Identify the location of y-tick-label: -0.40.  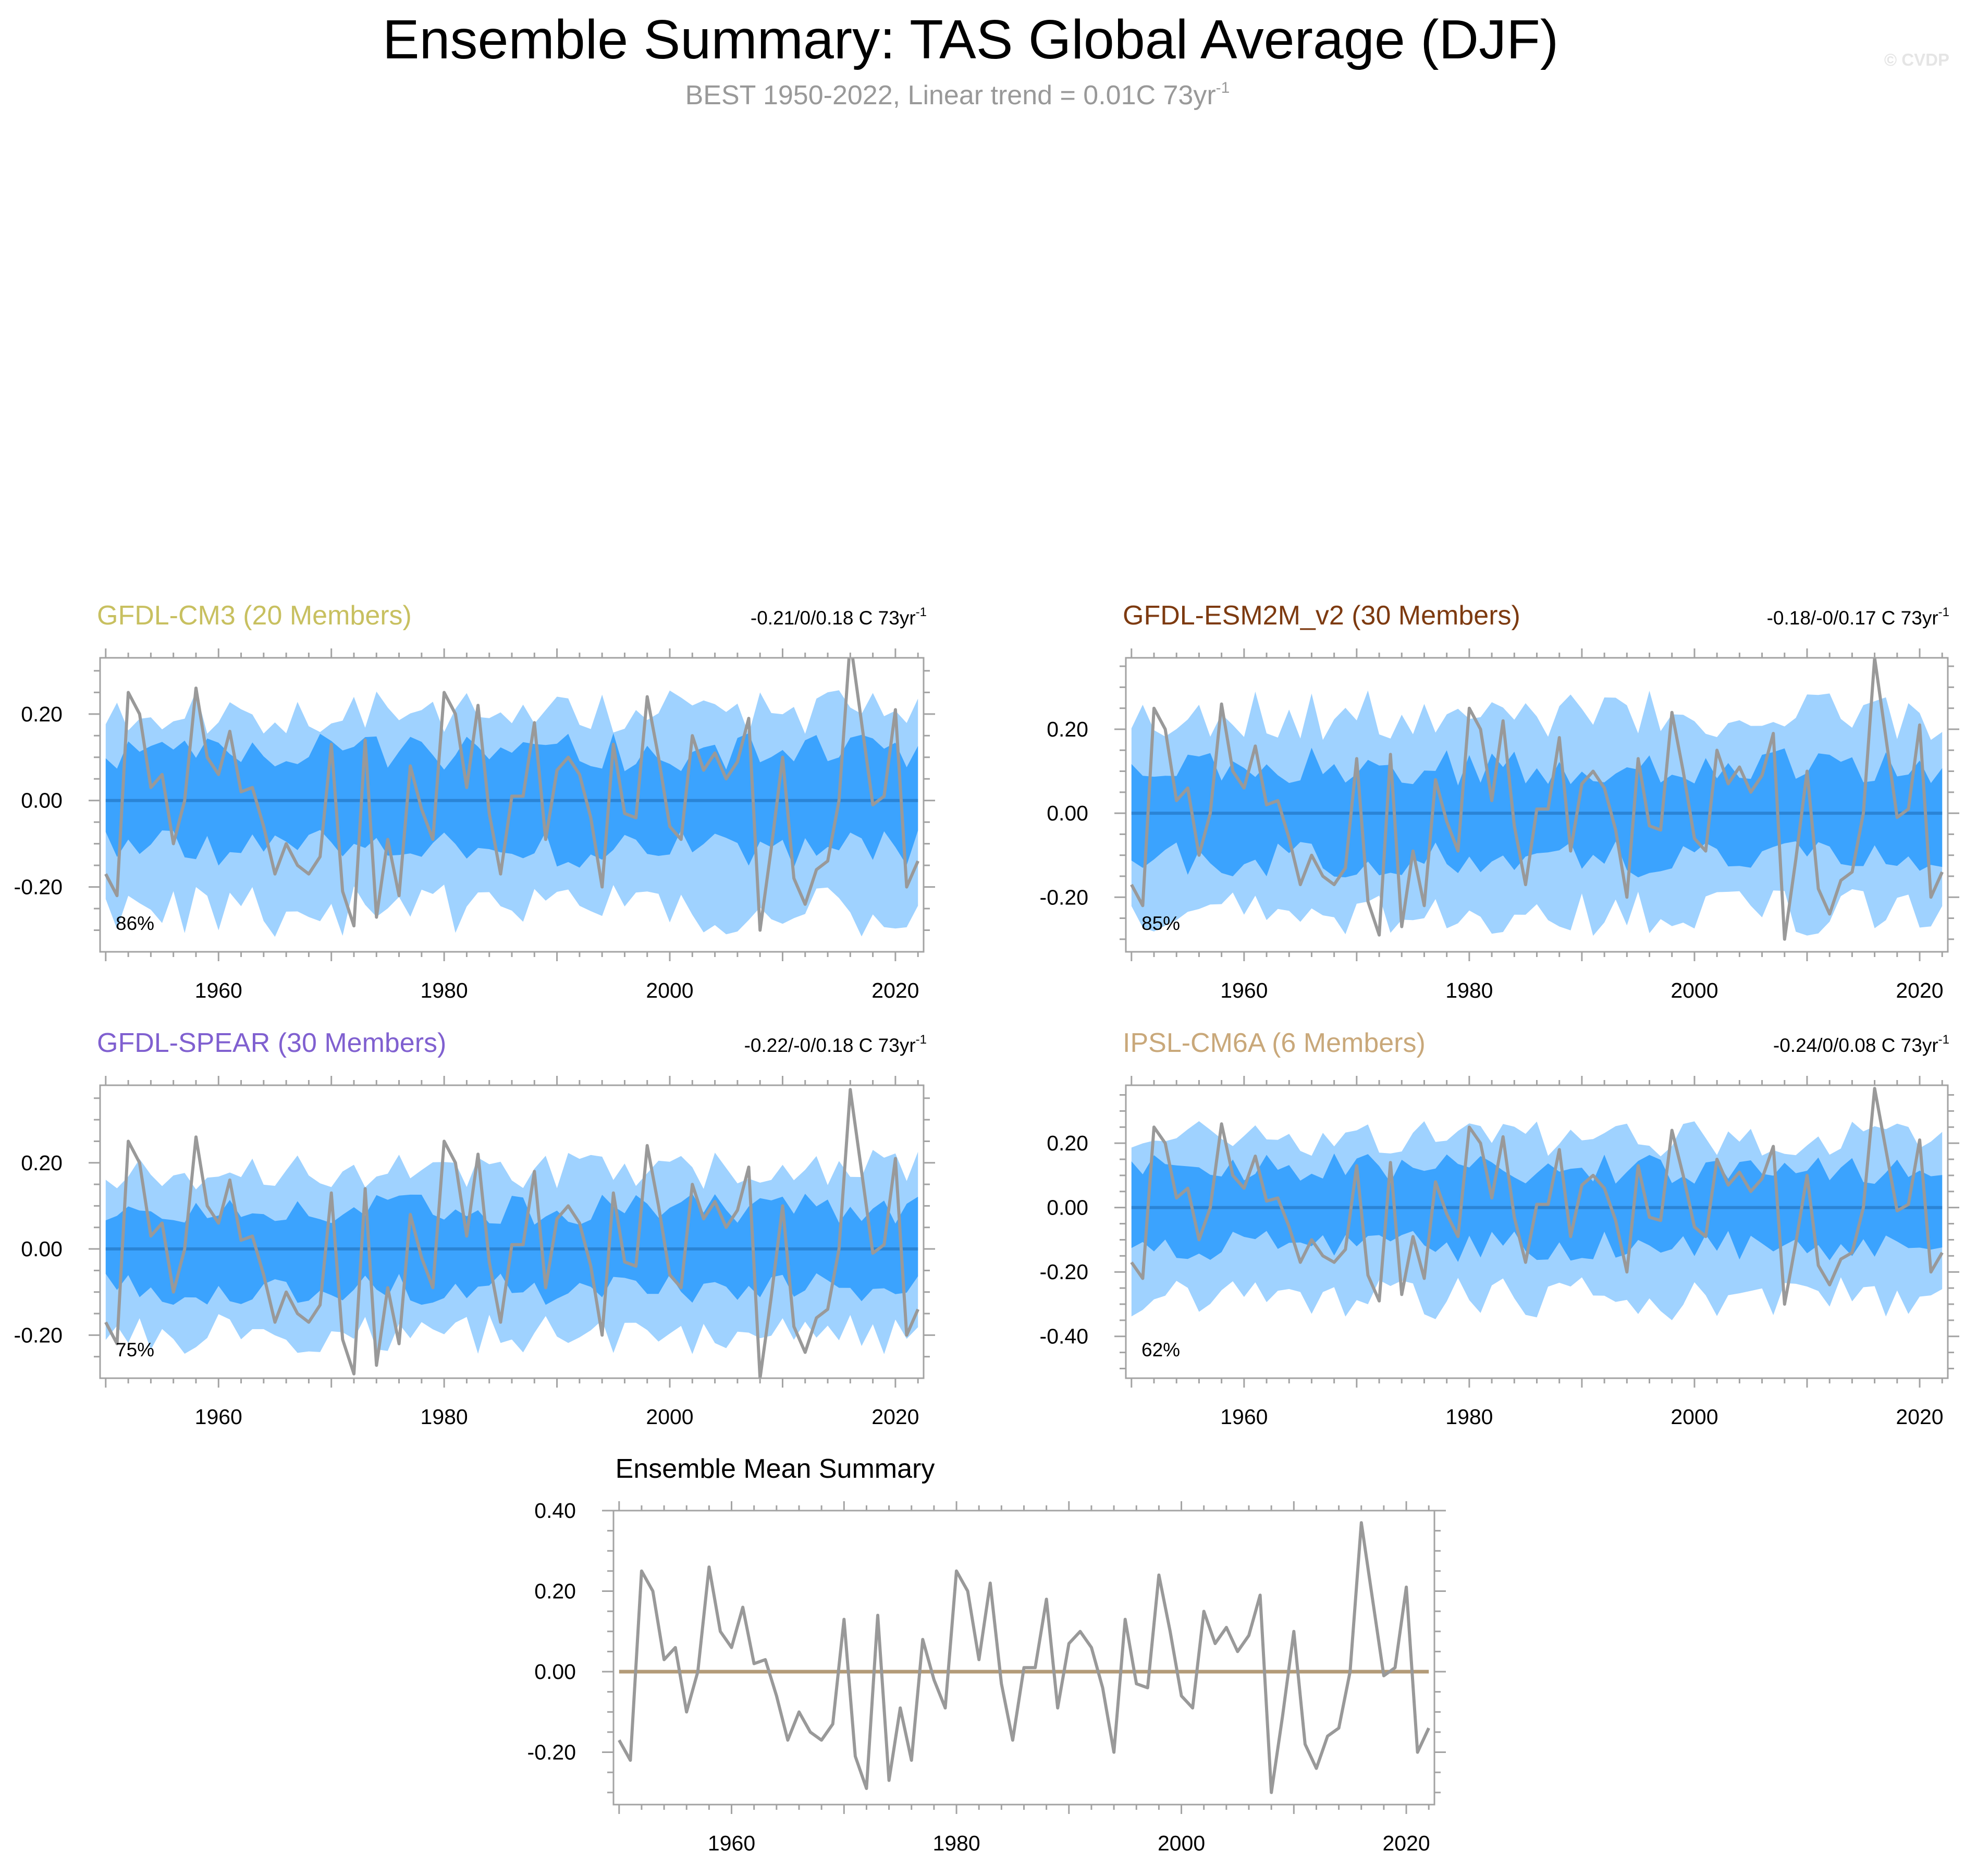
(1064, 1336).